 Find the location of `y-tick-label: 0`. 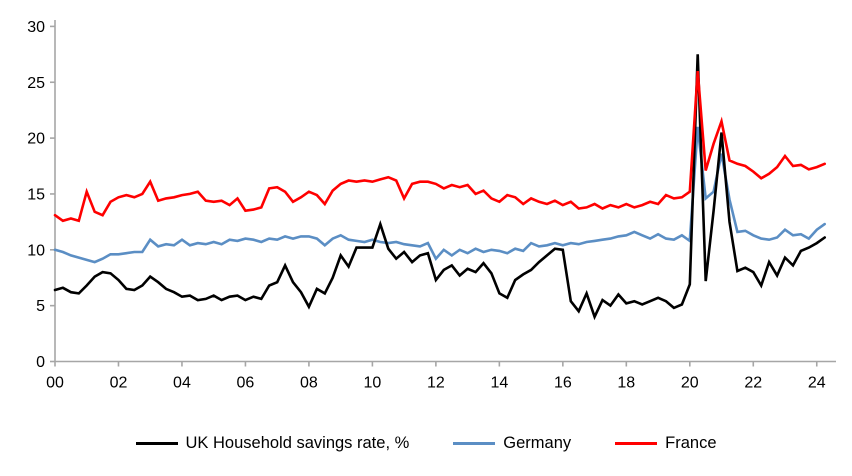

y-tick-label: 0 is located at coordinates (40, 362).